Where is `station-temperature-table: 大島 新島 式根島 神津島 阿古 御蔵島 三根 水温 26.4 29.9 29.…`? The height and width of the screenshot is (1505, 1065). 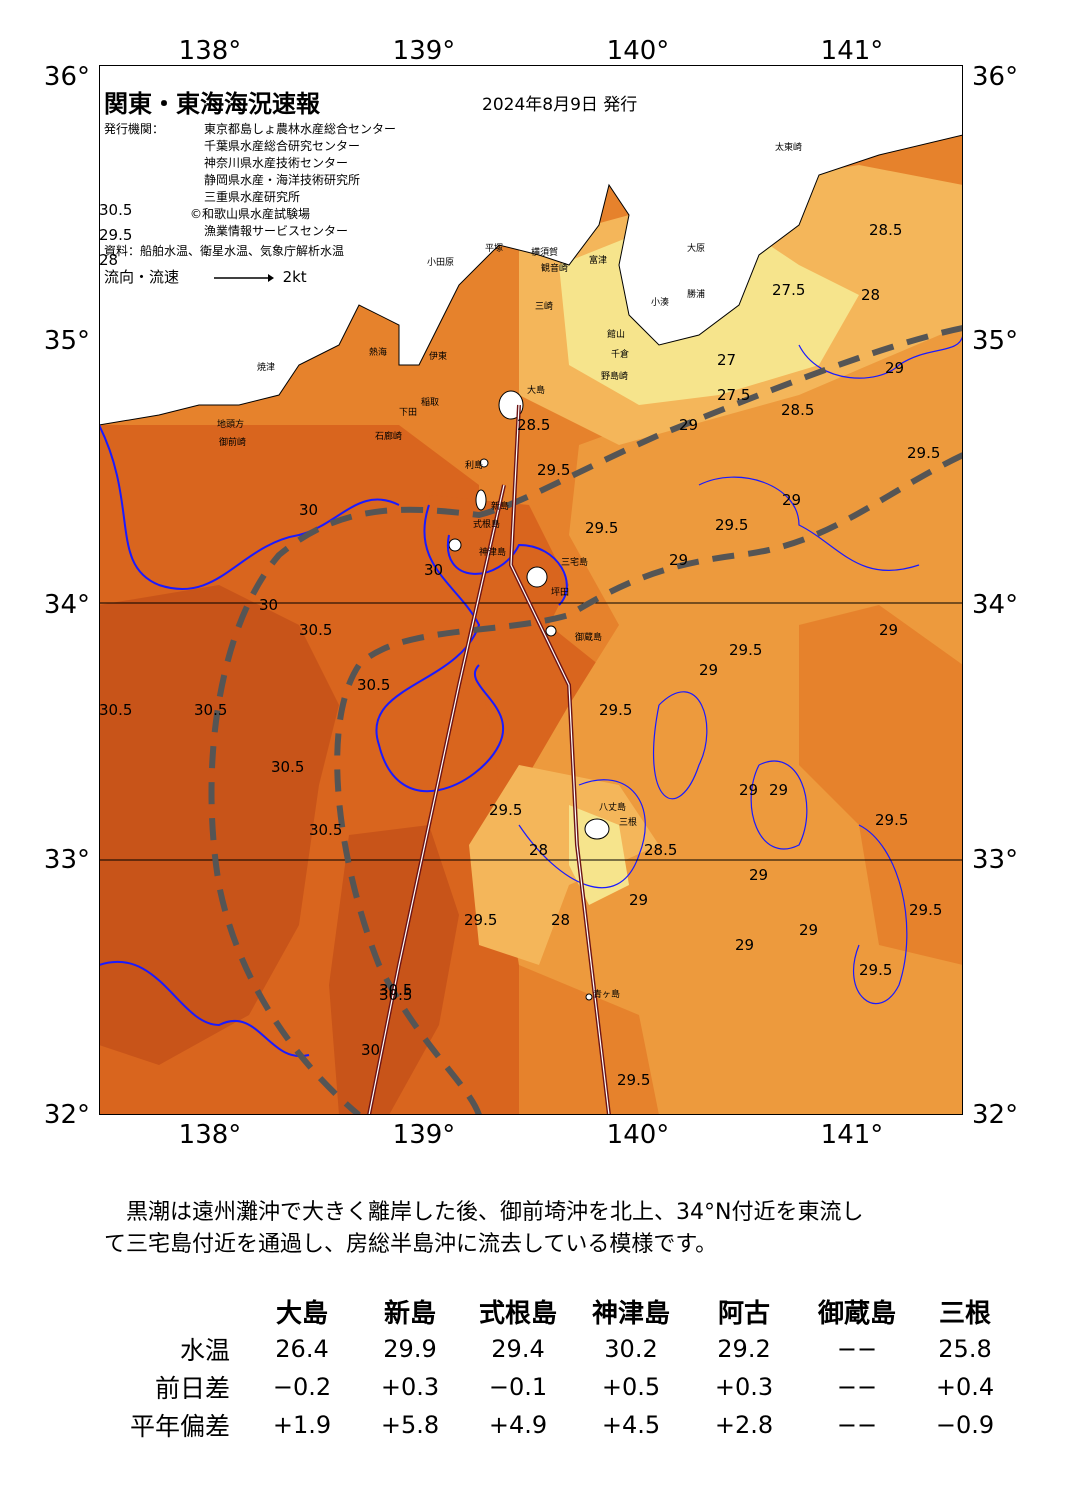
station-temperature-table: 大島 新島 式根島 神津島 阿古 御蔵島 三根 水温 26.4 29.9 29.… is located at coordinates (557, 1368).